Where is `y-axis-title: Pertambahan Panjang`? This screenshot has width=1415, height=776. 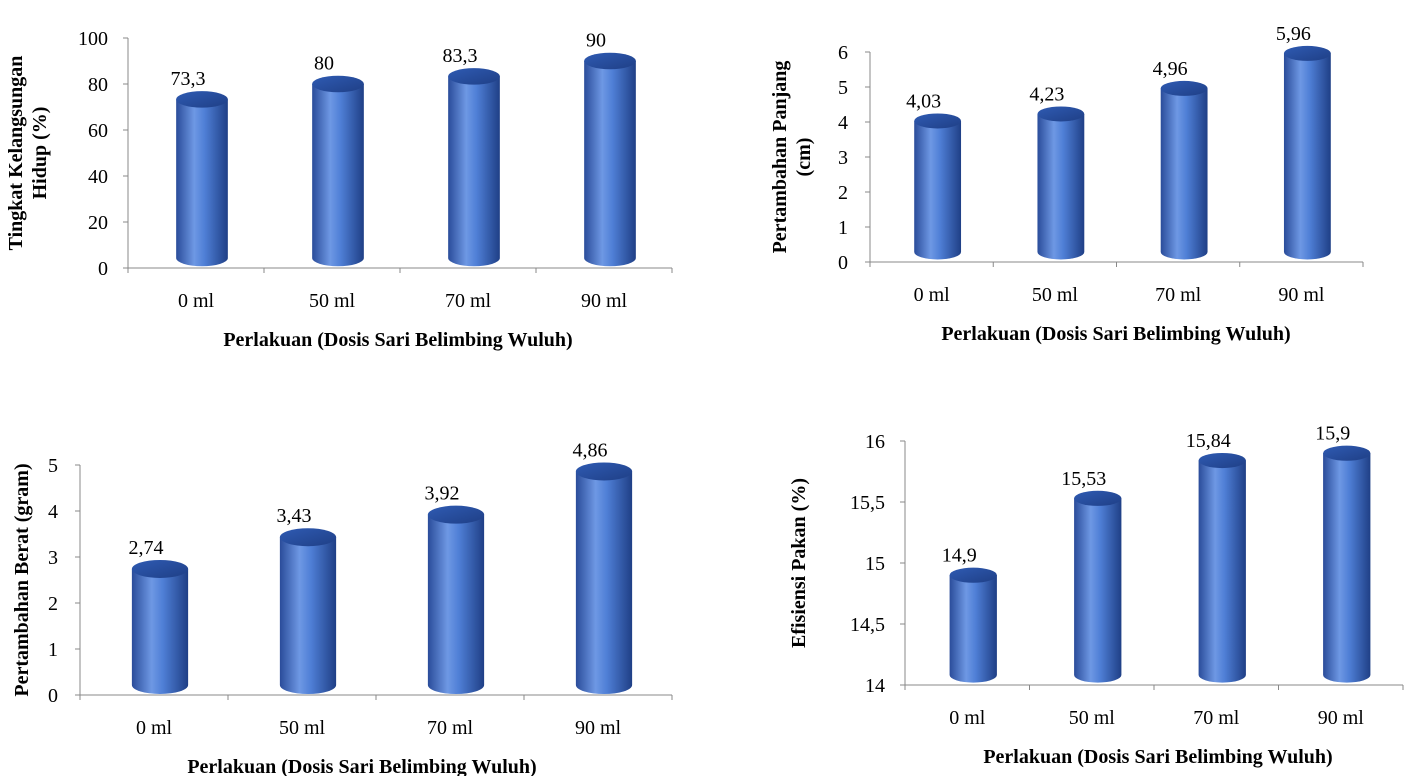 y-axis-title: Pertambahan Panjang is located at coordinates (780, 157).